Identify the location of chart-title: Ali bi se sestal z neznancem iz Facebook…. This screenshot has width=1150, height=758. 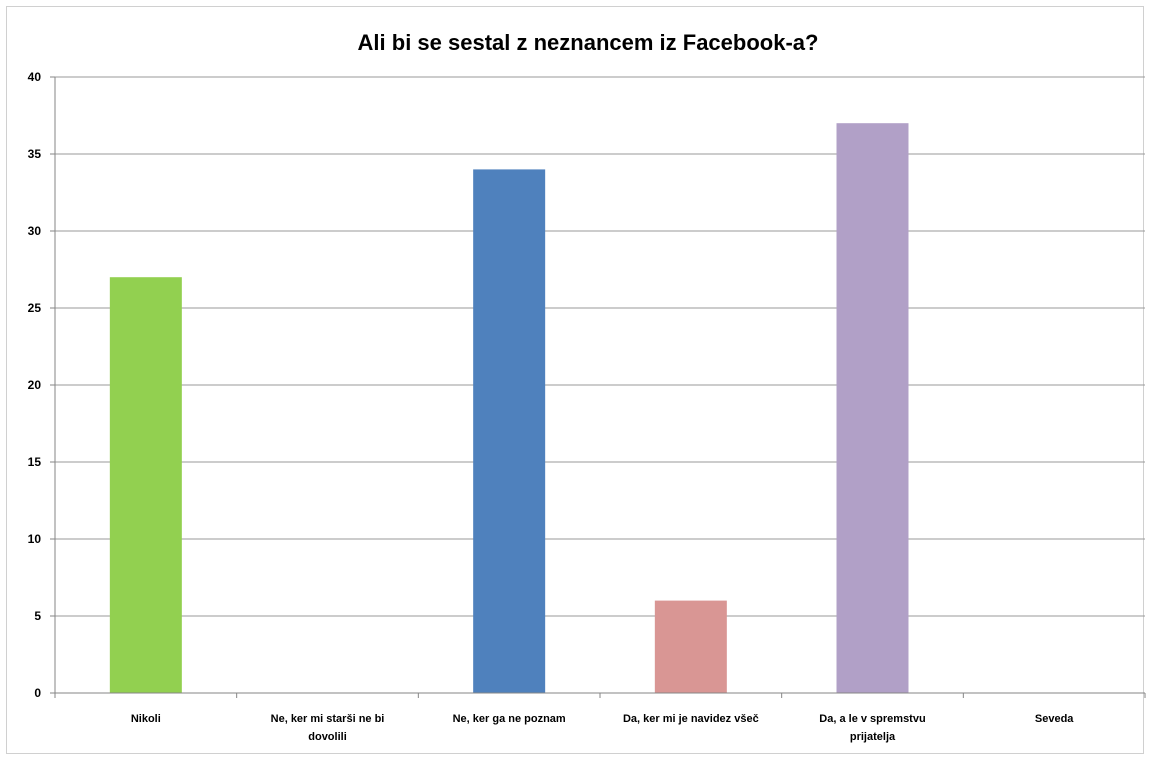
(588, 42).